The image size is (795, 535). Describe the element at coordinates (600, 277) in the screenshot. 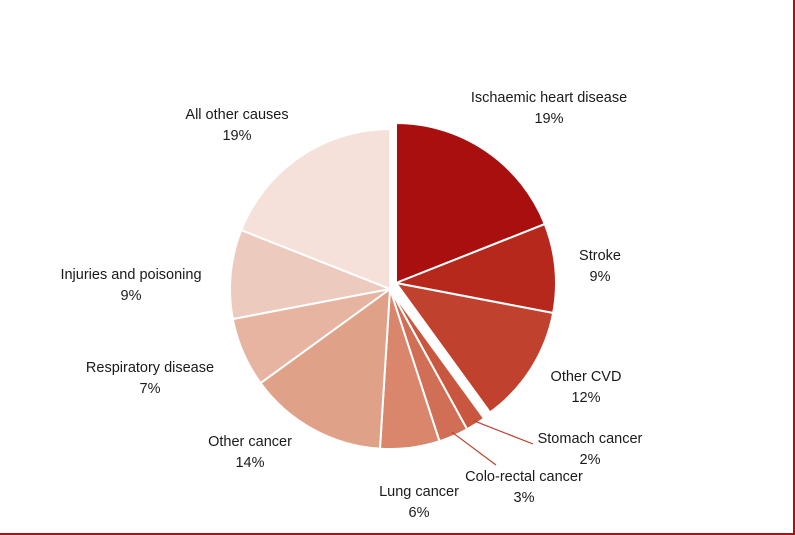

I see `label-stroke-pct: 9%` at that location.